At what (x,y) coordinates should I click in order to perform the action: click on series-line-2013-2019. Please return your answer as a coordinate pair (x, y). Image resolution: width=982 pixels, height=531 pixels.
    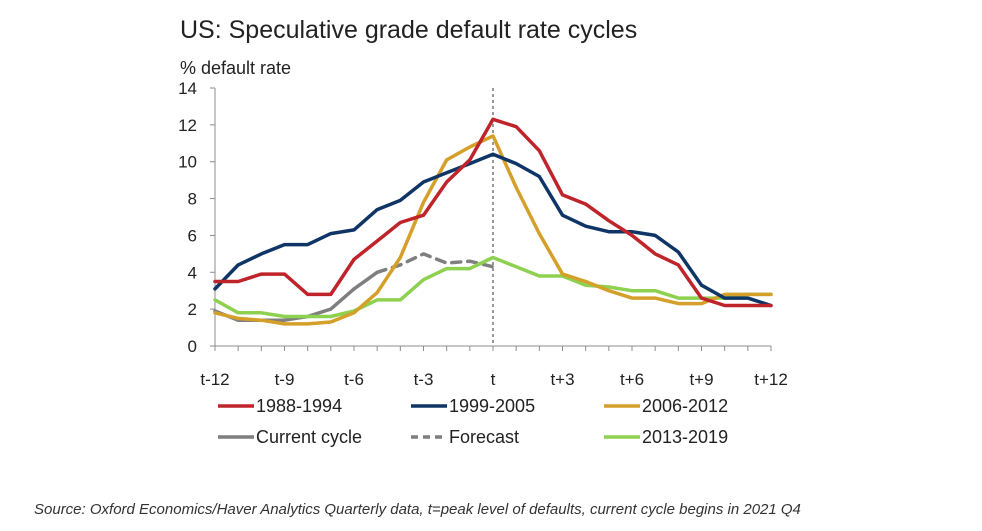
    Looking at the image, I should click on (493, 287).